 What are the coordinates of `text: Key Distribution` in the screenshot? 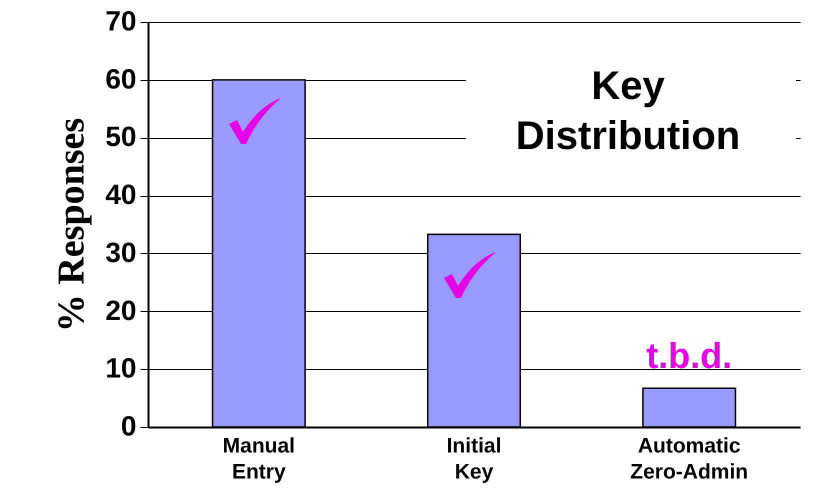 It's located at (628, 111).